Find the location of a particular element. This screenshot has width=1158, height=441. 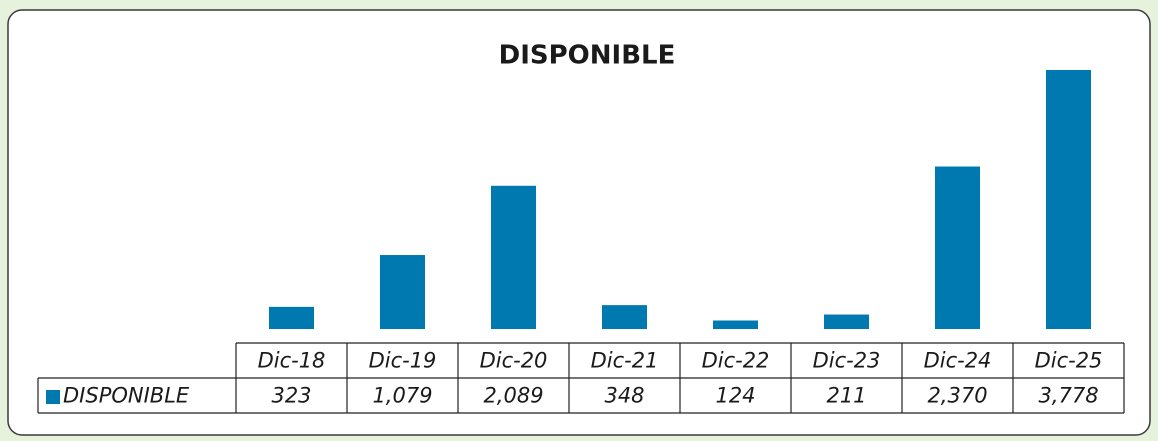

legend-label: DISPONIBLE is located at coordinates (126, 396).